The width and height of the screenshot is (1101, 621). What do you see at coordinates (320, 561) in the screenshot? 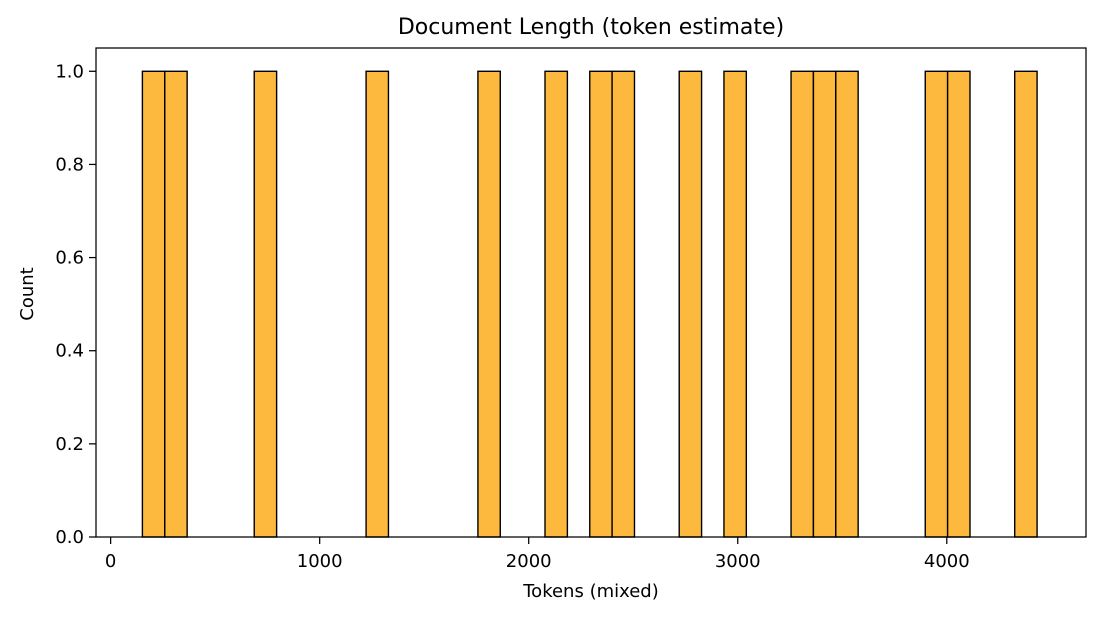
I see `x-tick-label: 1000` at bounding box center [320, 561].